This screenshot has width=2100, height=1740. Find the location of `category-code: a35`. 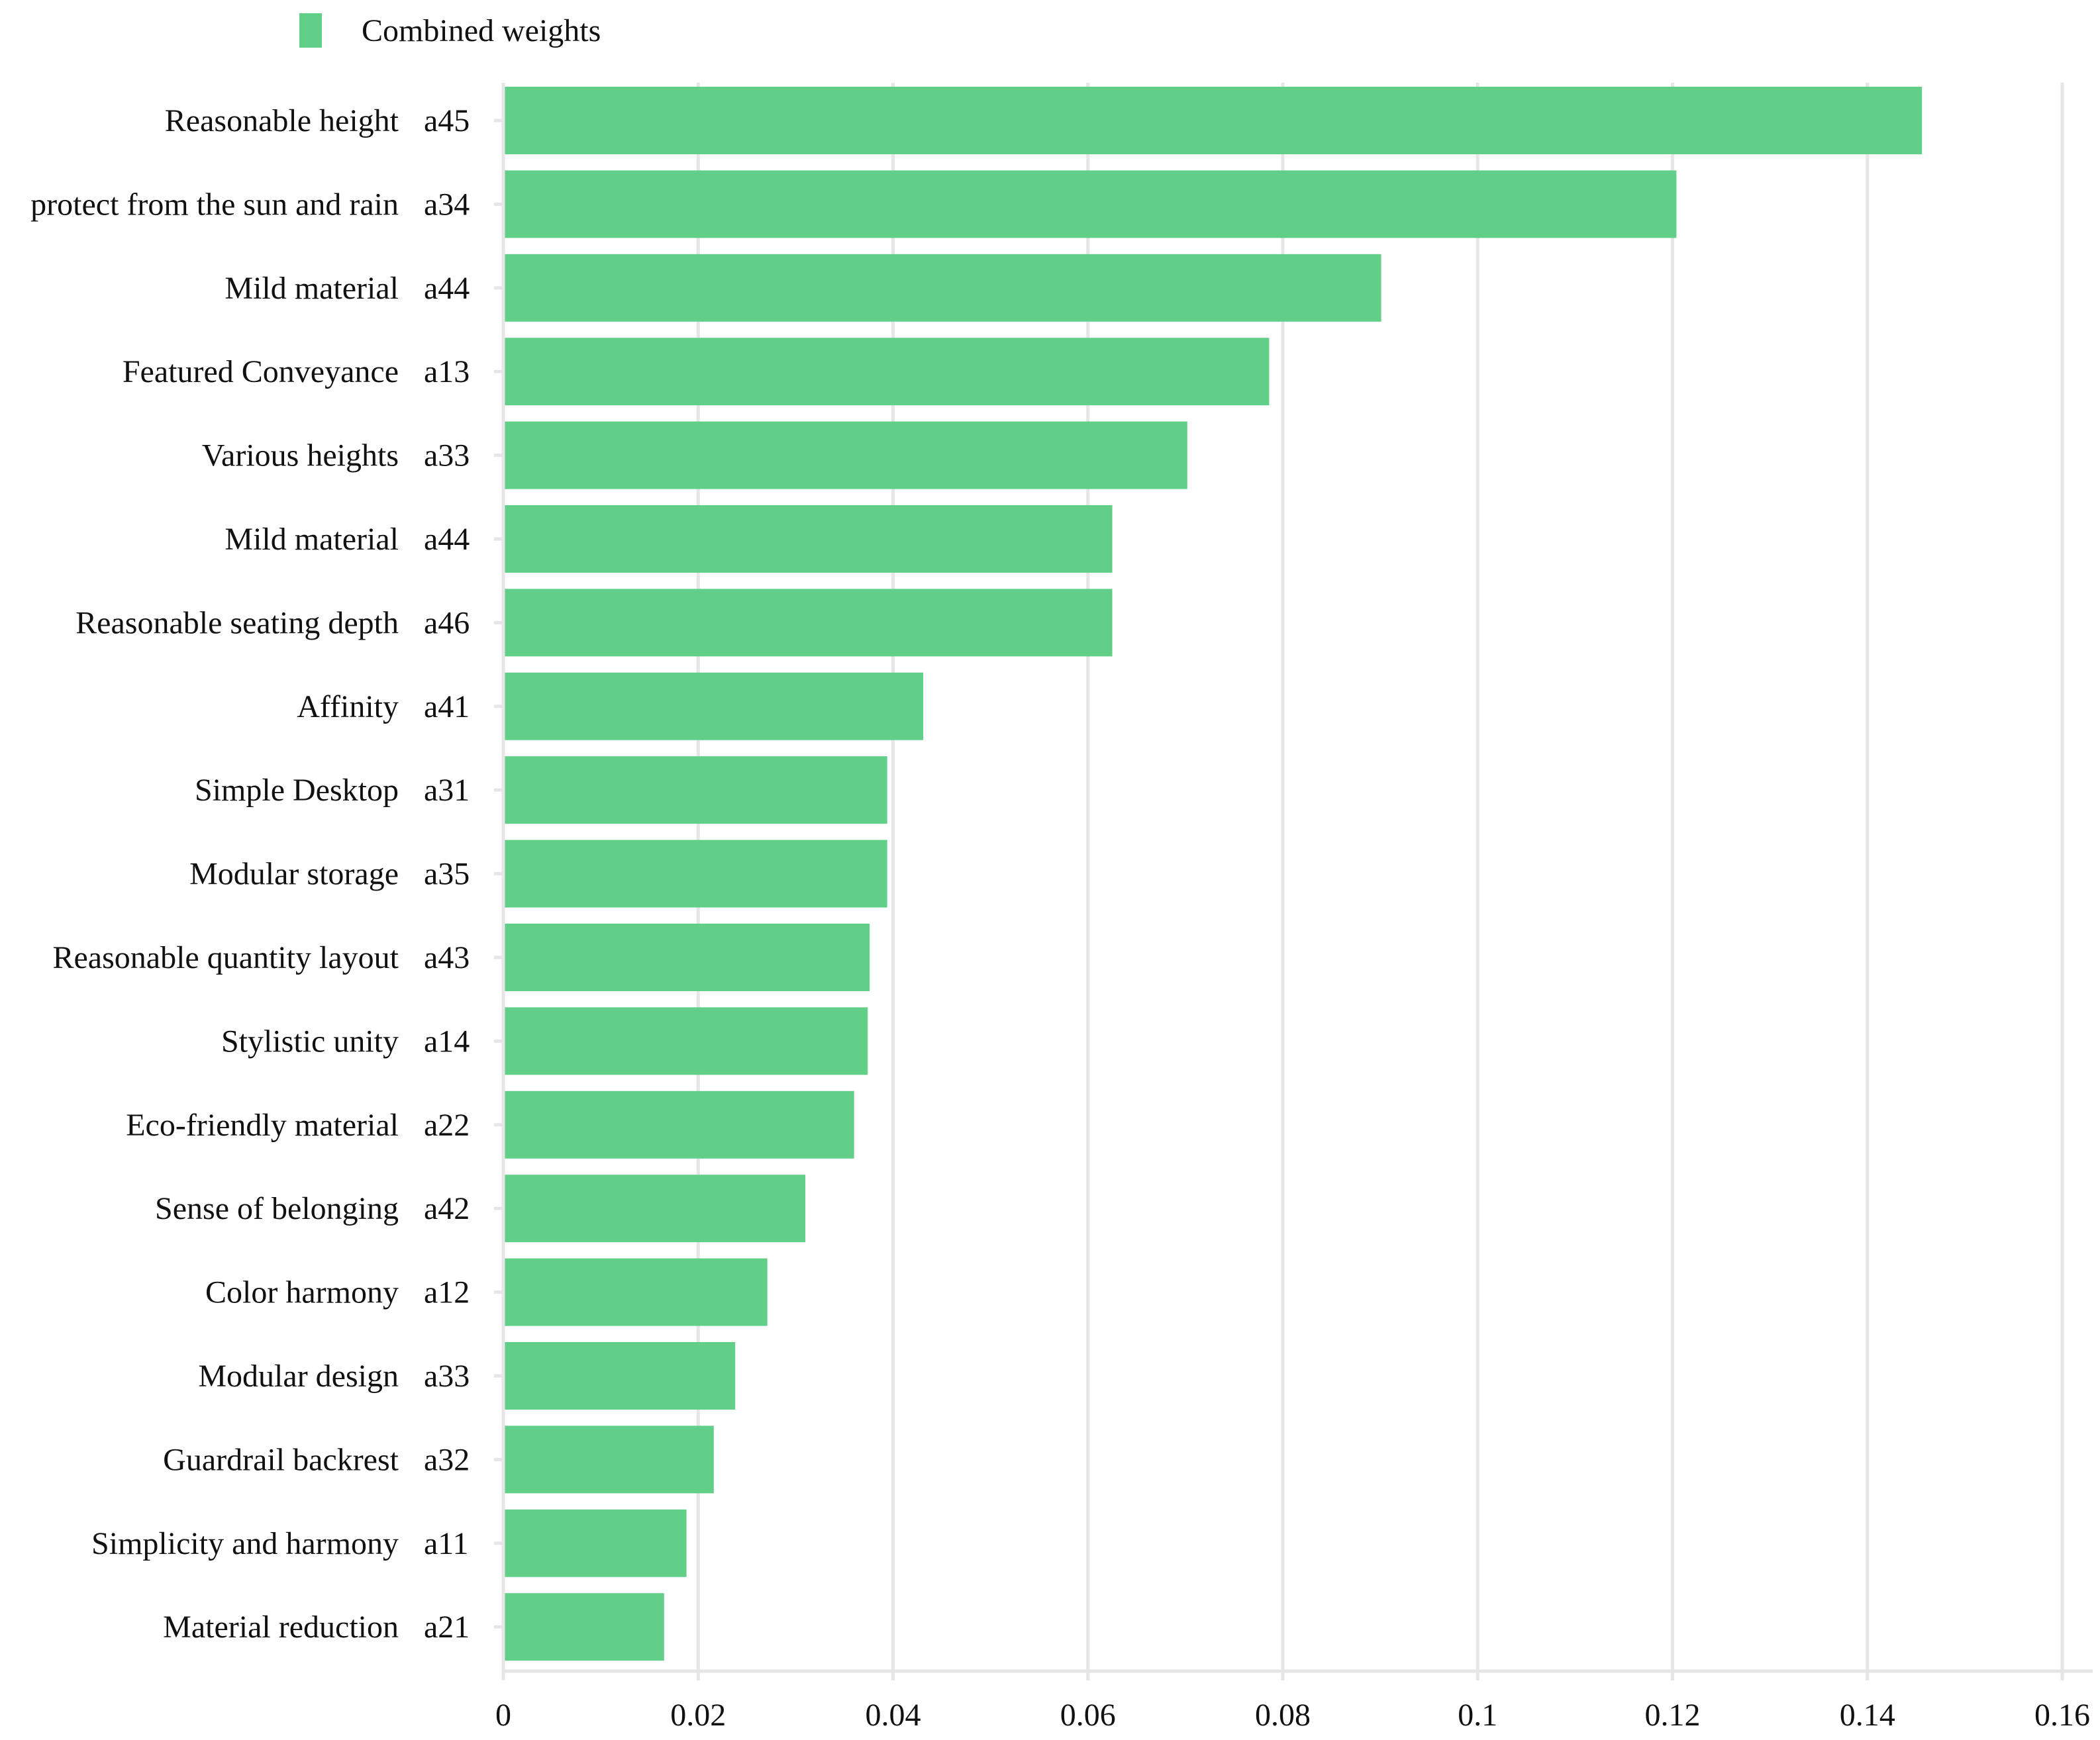

category-code: a35 is located at coordinates (447, 874).